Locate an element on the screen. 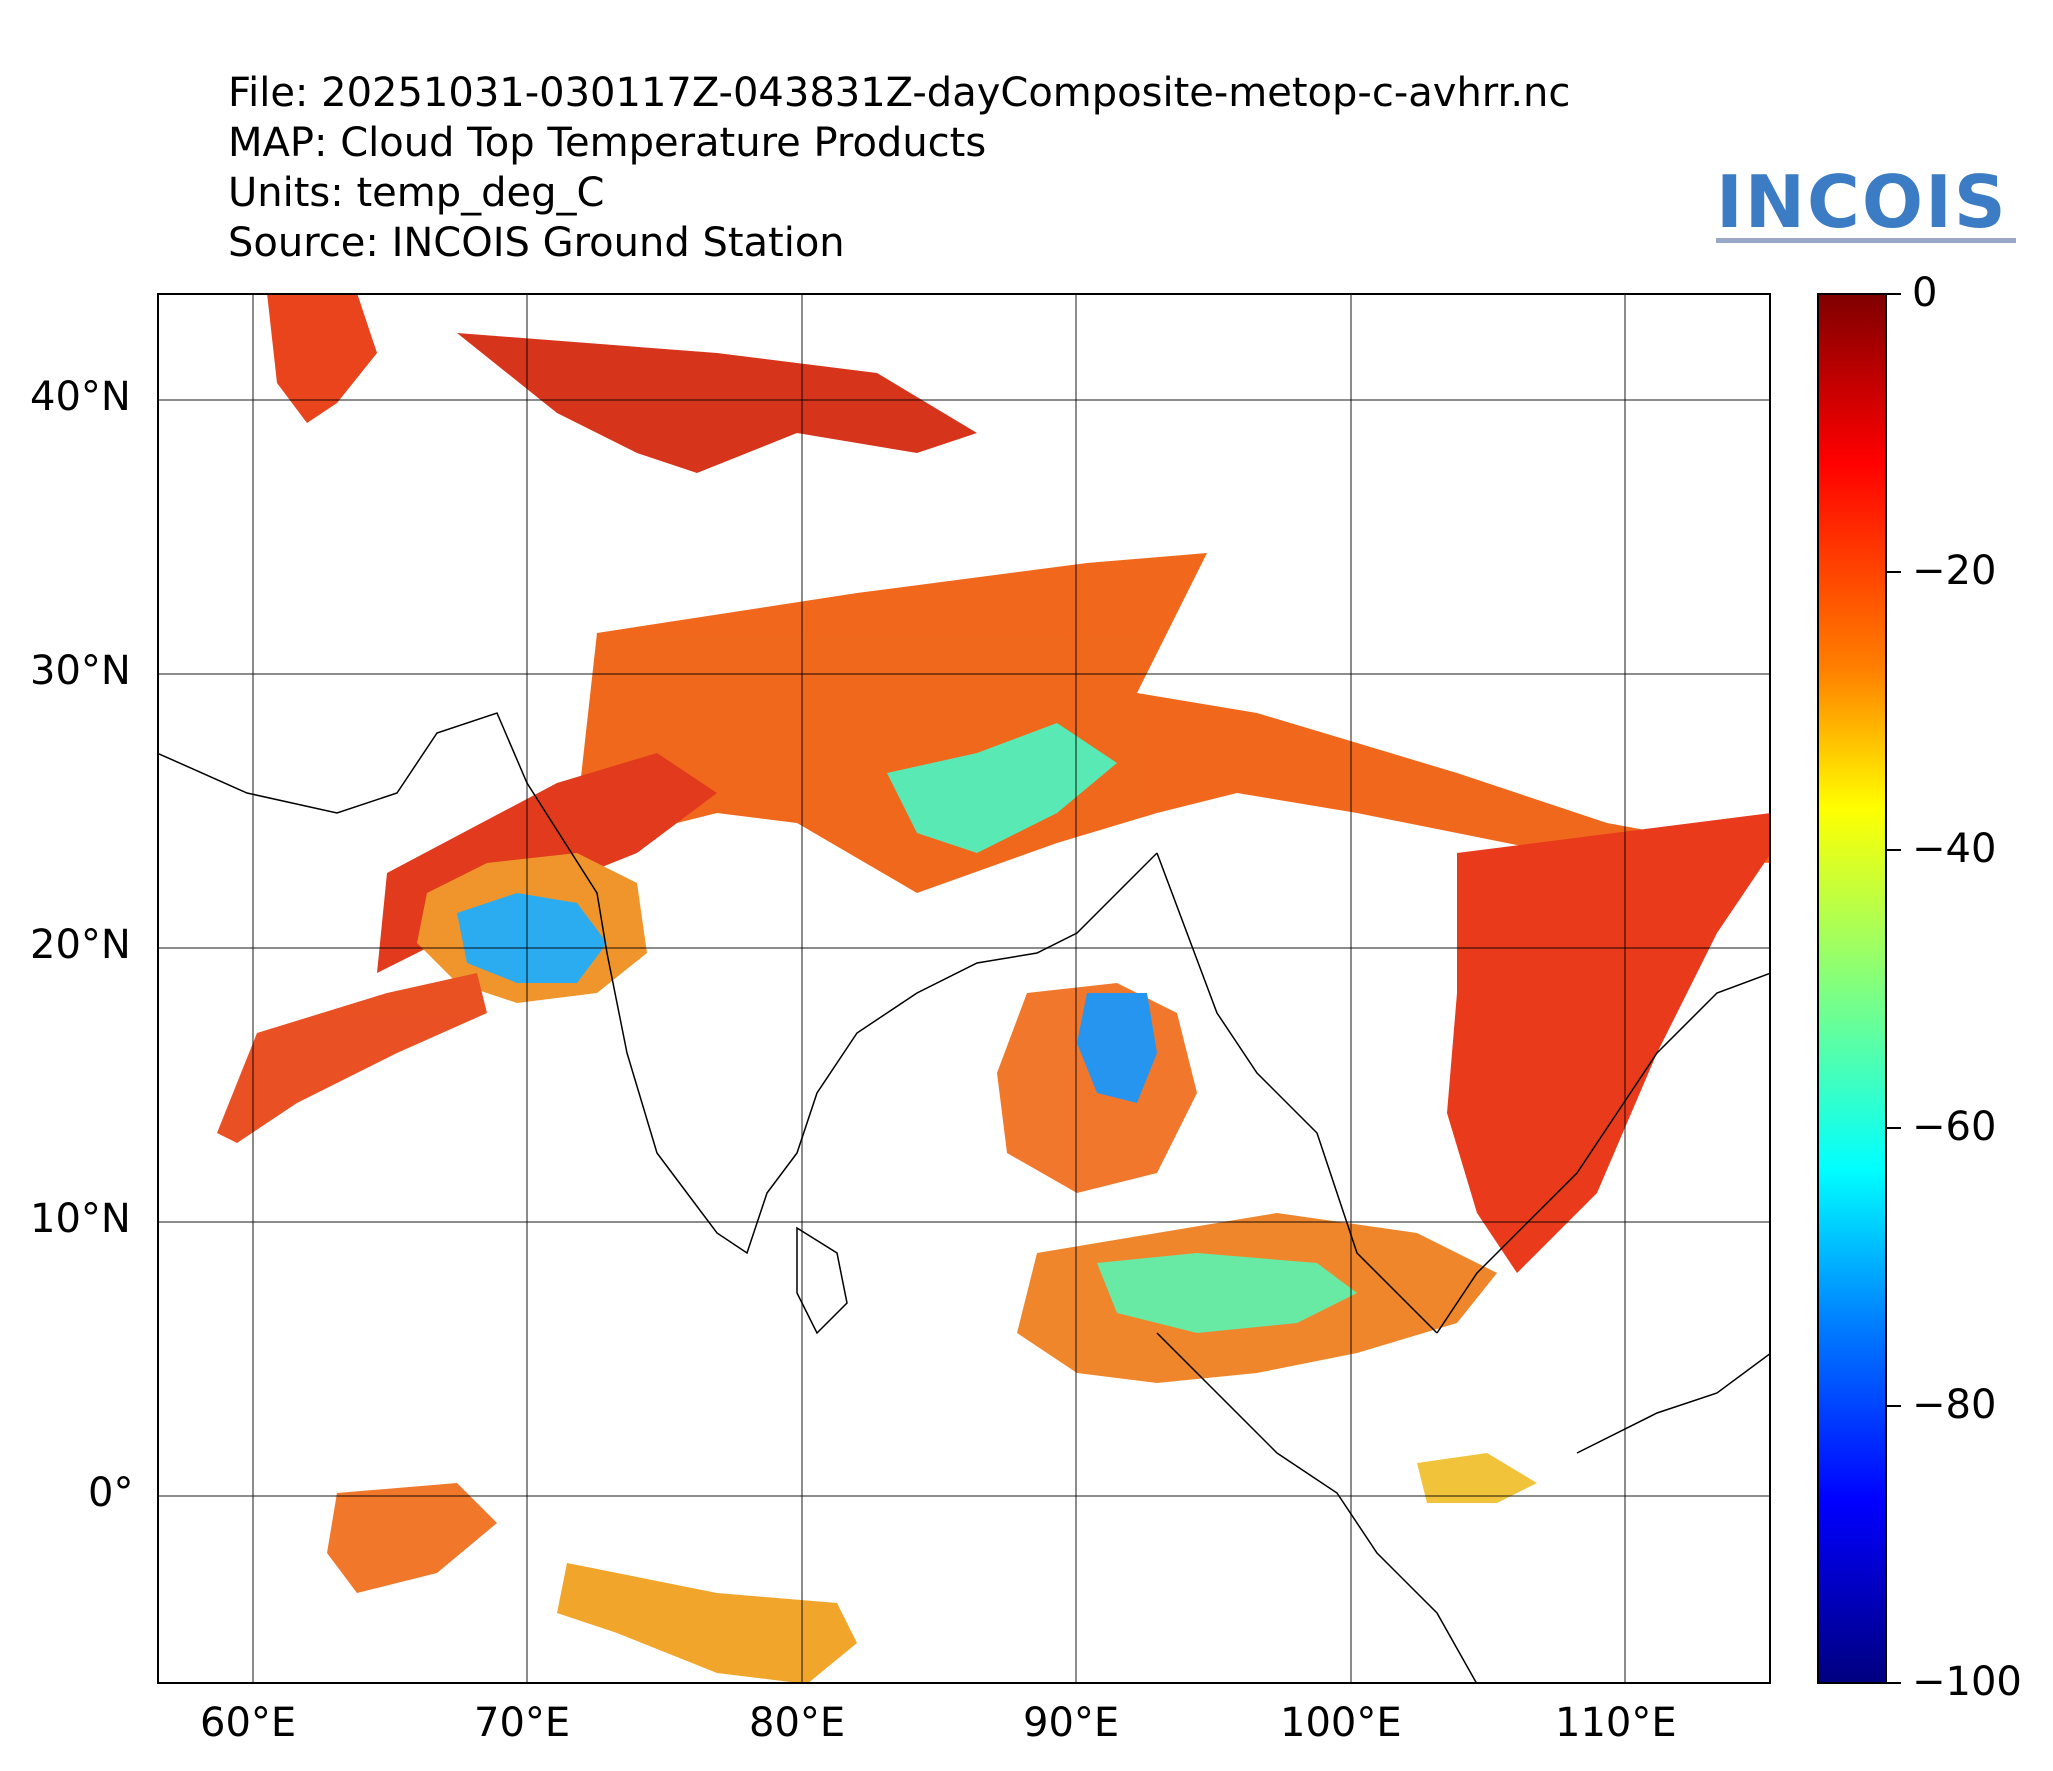 The width and height of the screenshot is (2053, 1771). lon-label-80: 80°E is located at coordinates (797, 1723).